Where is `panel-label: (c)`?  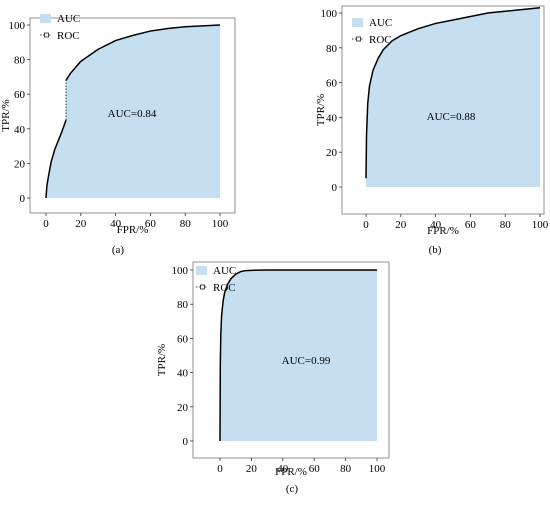
panel-label: (c) is located at coordinates (292, 489).